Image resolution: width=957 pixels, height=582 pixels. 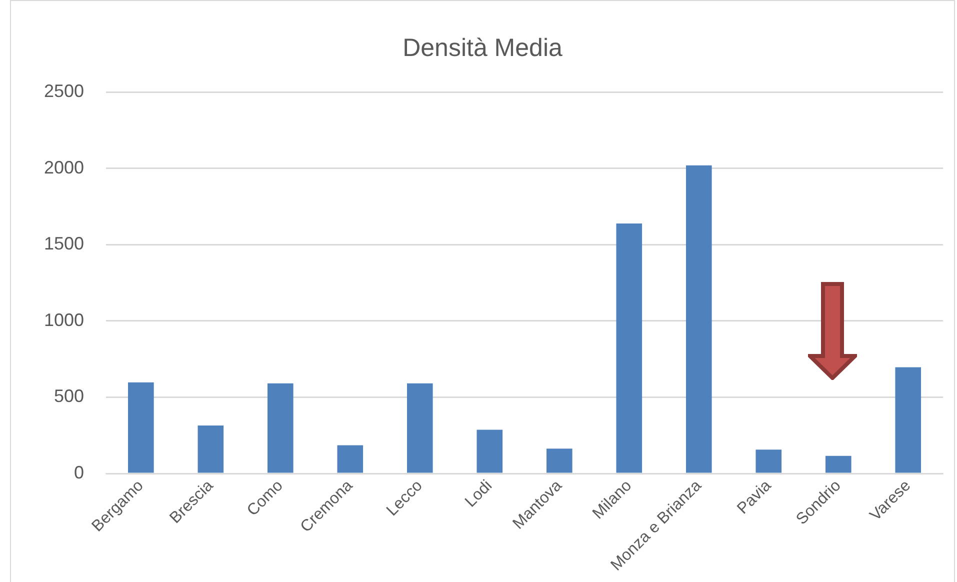 What do you see at coordinates (64, 90) in the screenshot?
I see `y-tick-label: 2500` at bounding box center [64, 90].